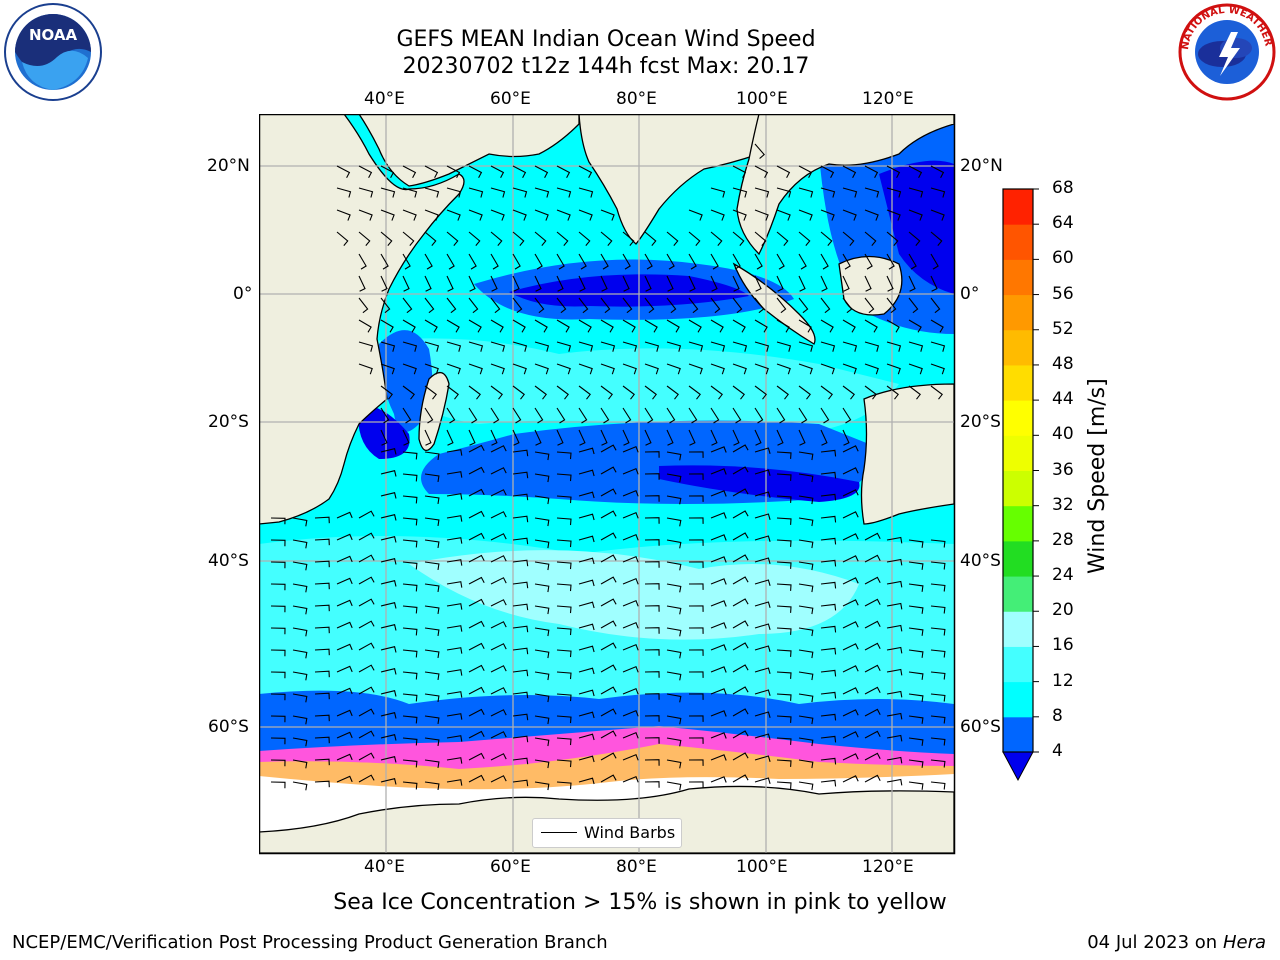  Describe the element at coordinates (981, 166) in the screenshot. I see `lat-label-right: 20°N` at that location.